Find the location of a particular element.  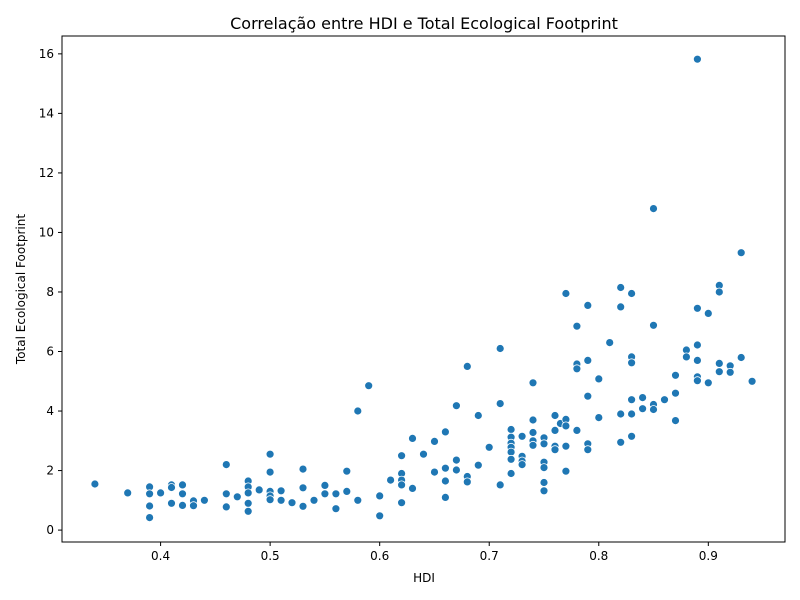

y-axis-ticks: 0 2 4 6 8 10 12 14 16 is located at coordinates (50, 292).